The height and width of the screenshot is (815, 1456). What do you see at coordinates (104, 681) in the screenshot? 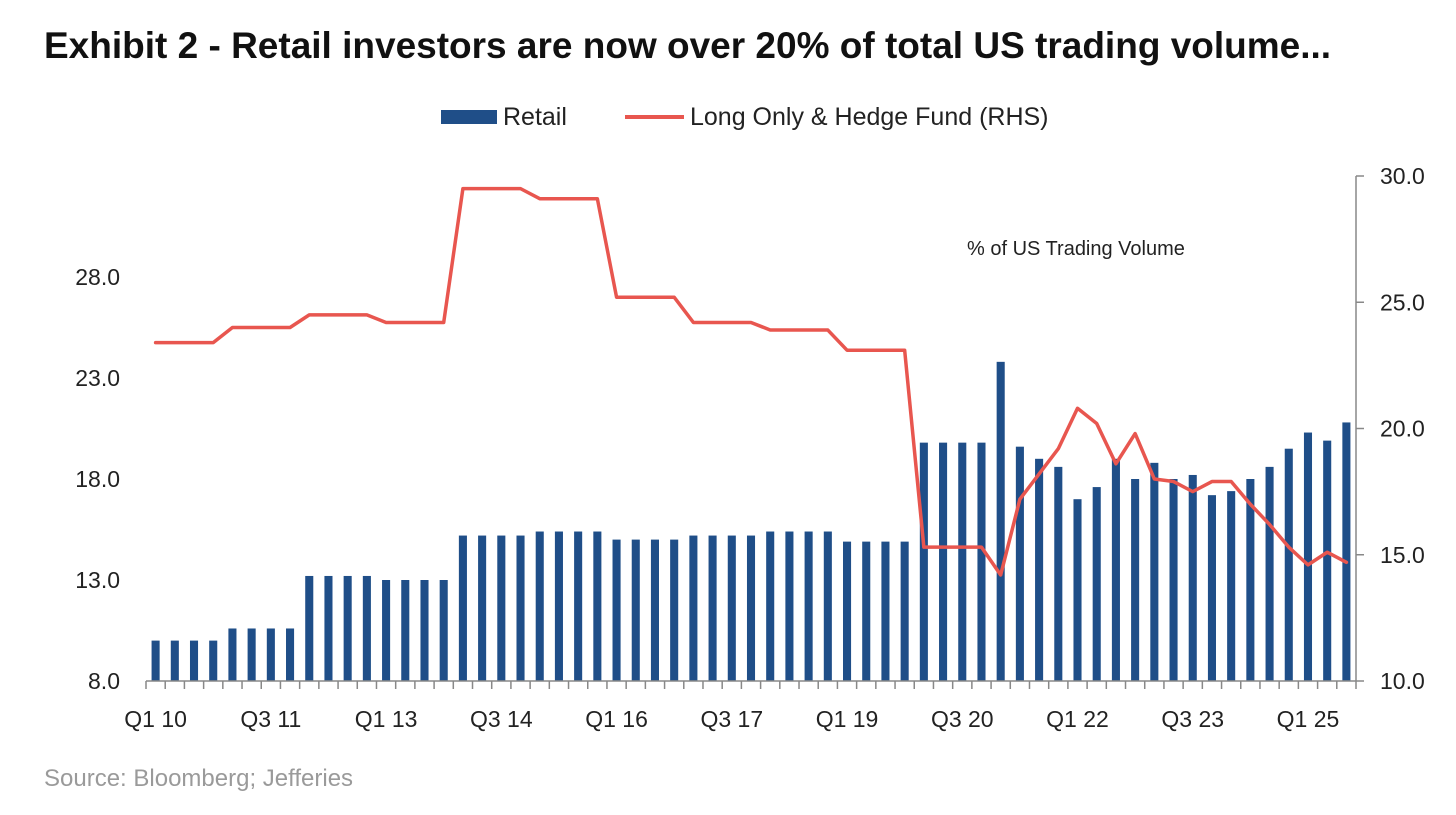
I see `left-y-axis-label: 8.0` at bounding box center [104, 681].